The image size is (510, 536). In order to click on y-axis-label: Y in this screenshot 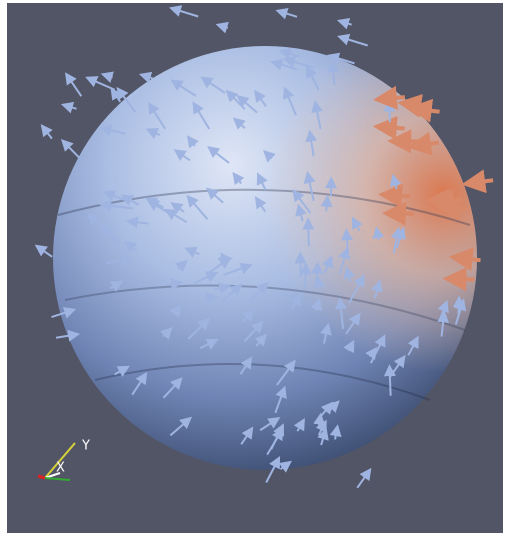, I will do `click(85, 446)`.